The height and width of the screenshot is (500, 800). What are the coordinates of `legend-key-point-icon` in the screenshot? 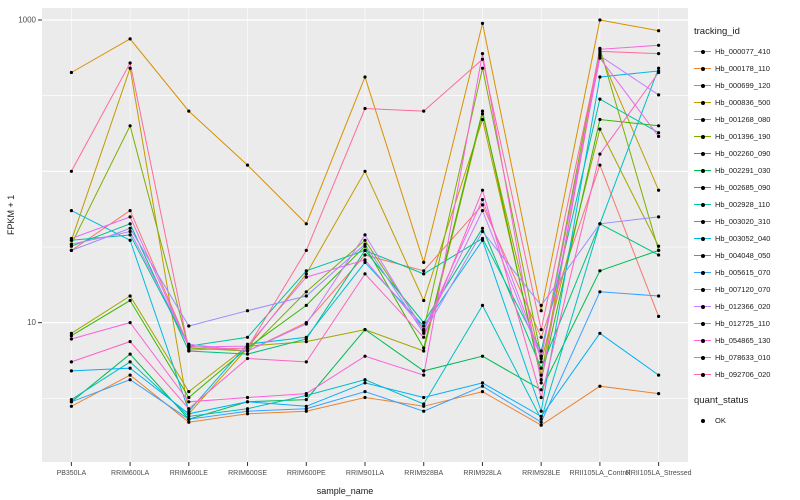 It's located at (702, 421).